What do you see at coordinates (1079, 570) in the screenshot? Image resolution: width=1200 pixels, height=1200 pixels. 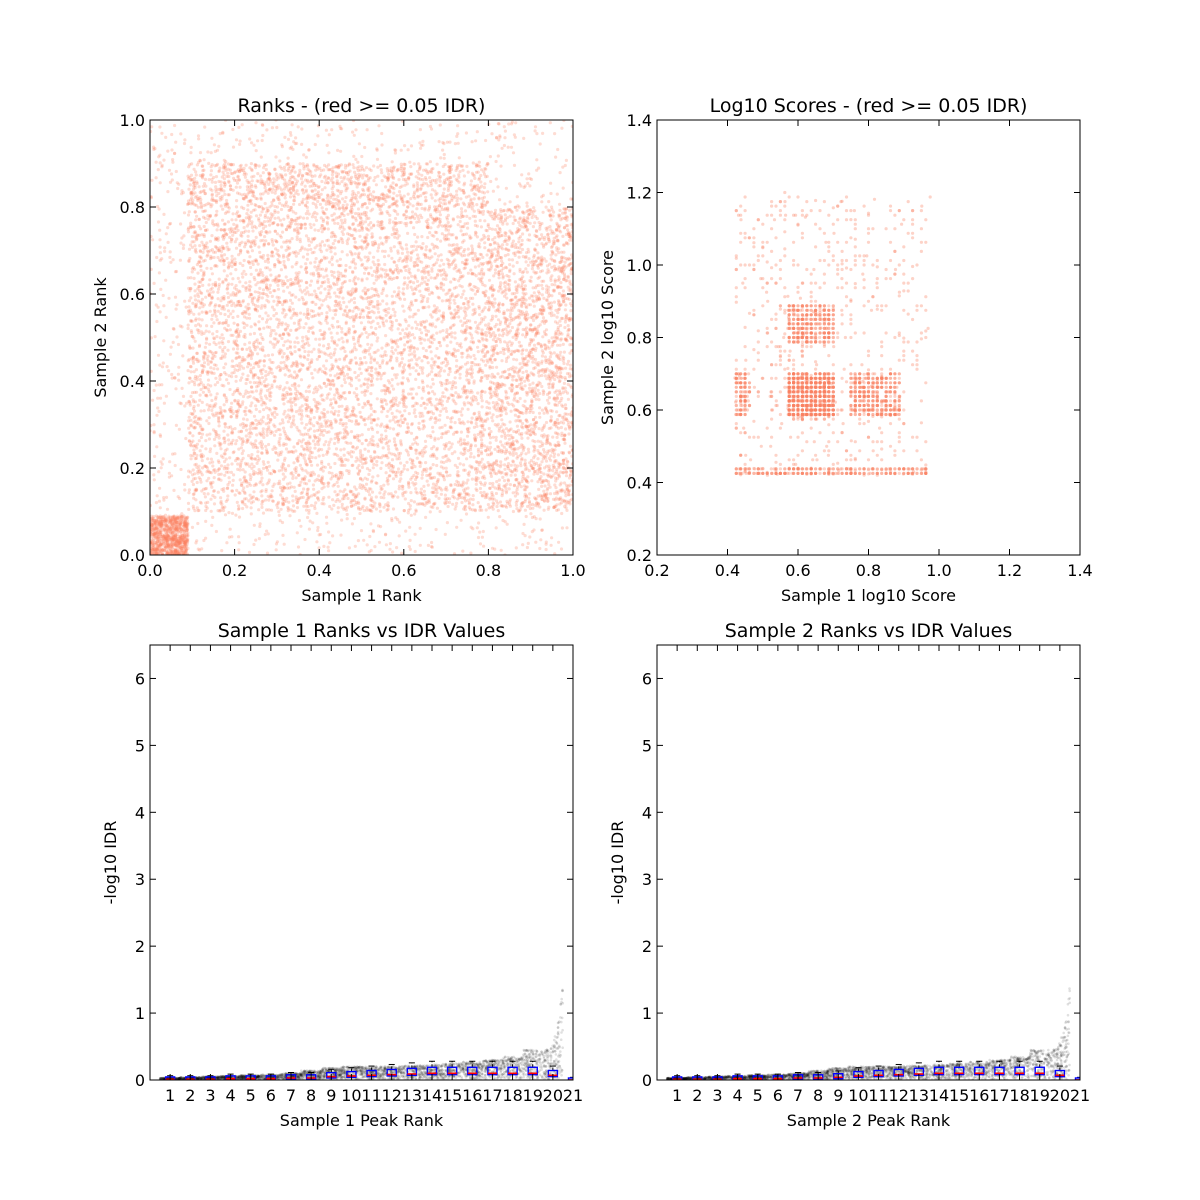 I see `x-tick-label: 1.4` at bounding box center [1079, 570].